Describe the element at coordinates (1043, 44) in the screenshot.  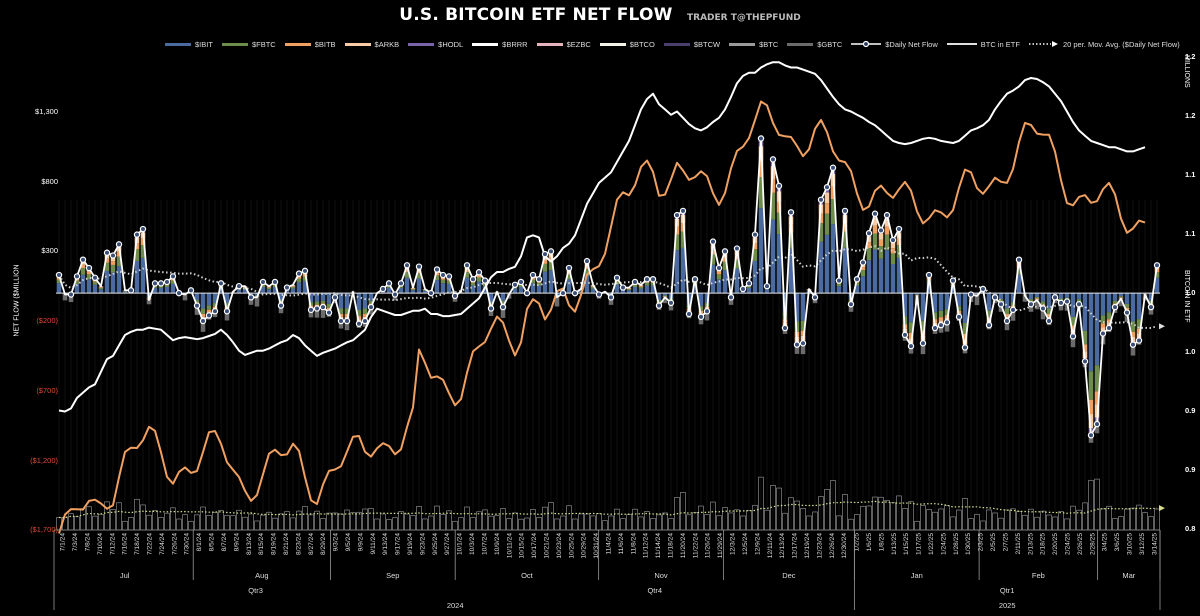
I see `legend-dotted-arrow` at that location.